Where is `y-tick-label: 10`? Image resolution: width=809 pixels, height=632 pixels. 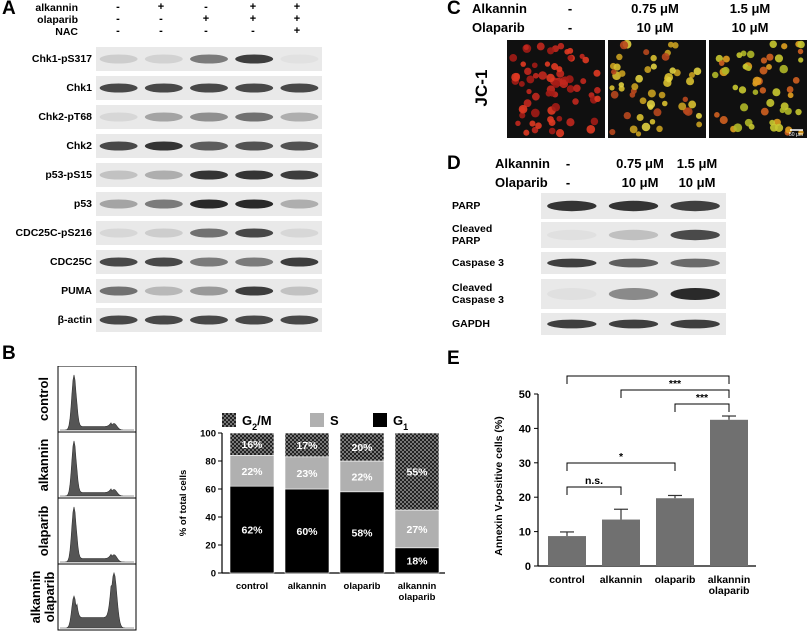
y-tick-label: 10 is located at coordinates (525, 533).